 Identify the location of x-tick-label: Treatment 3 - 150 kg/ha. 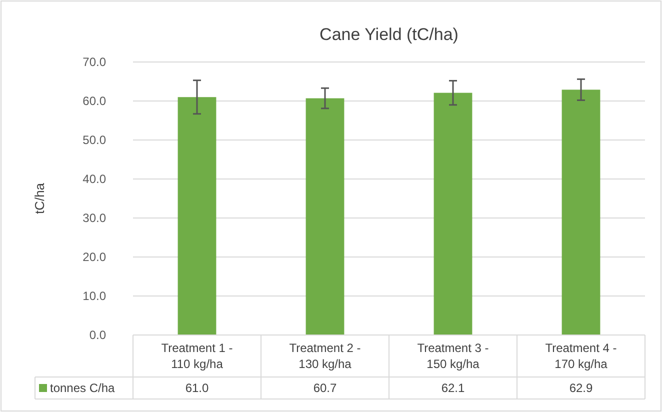
(453, 356).